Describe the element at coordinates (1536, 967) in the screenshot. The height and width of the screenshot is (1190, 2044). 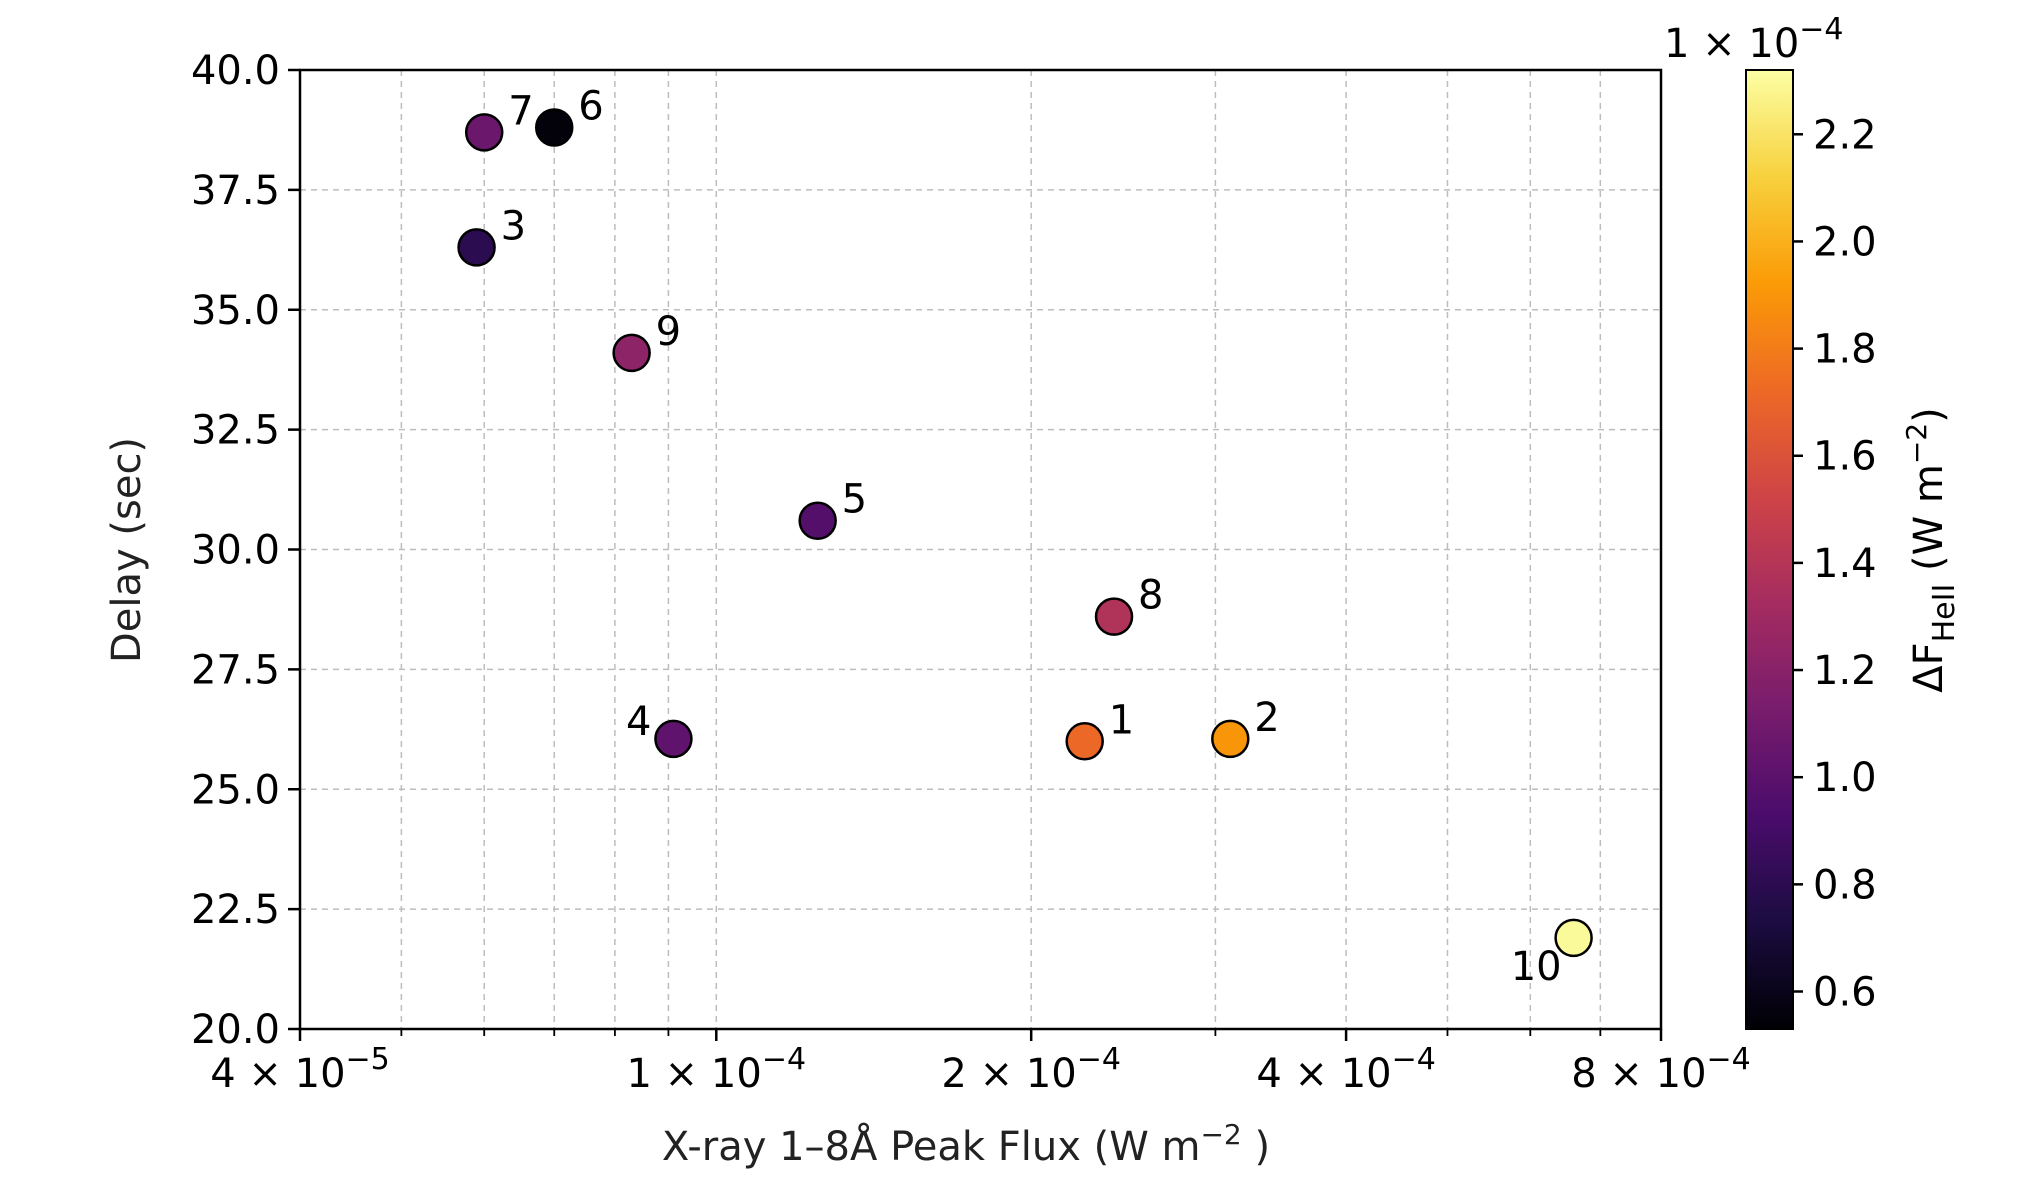
I see `data-point-label: 10` at that location.